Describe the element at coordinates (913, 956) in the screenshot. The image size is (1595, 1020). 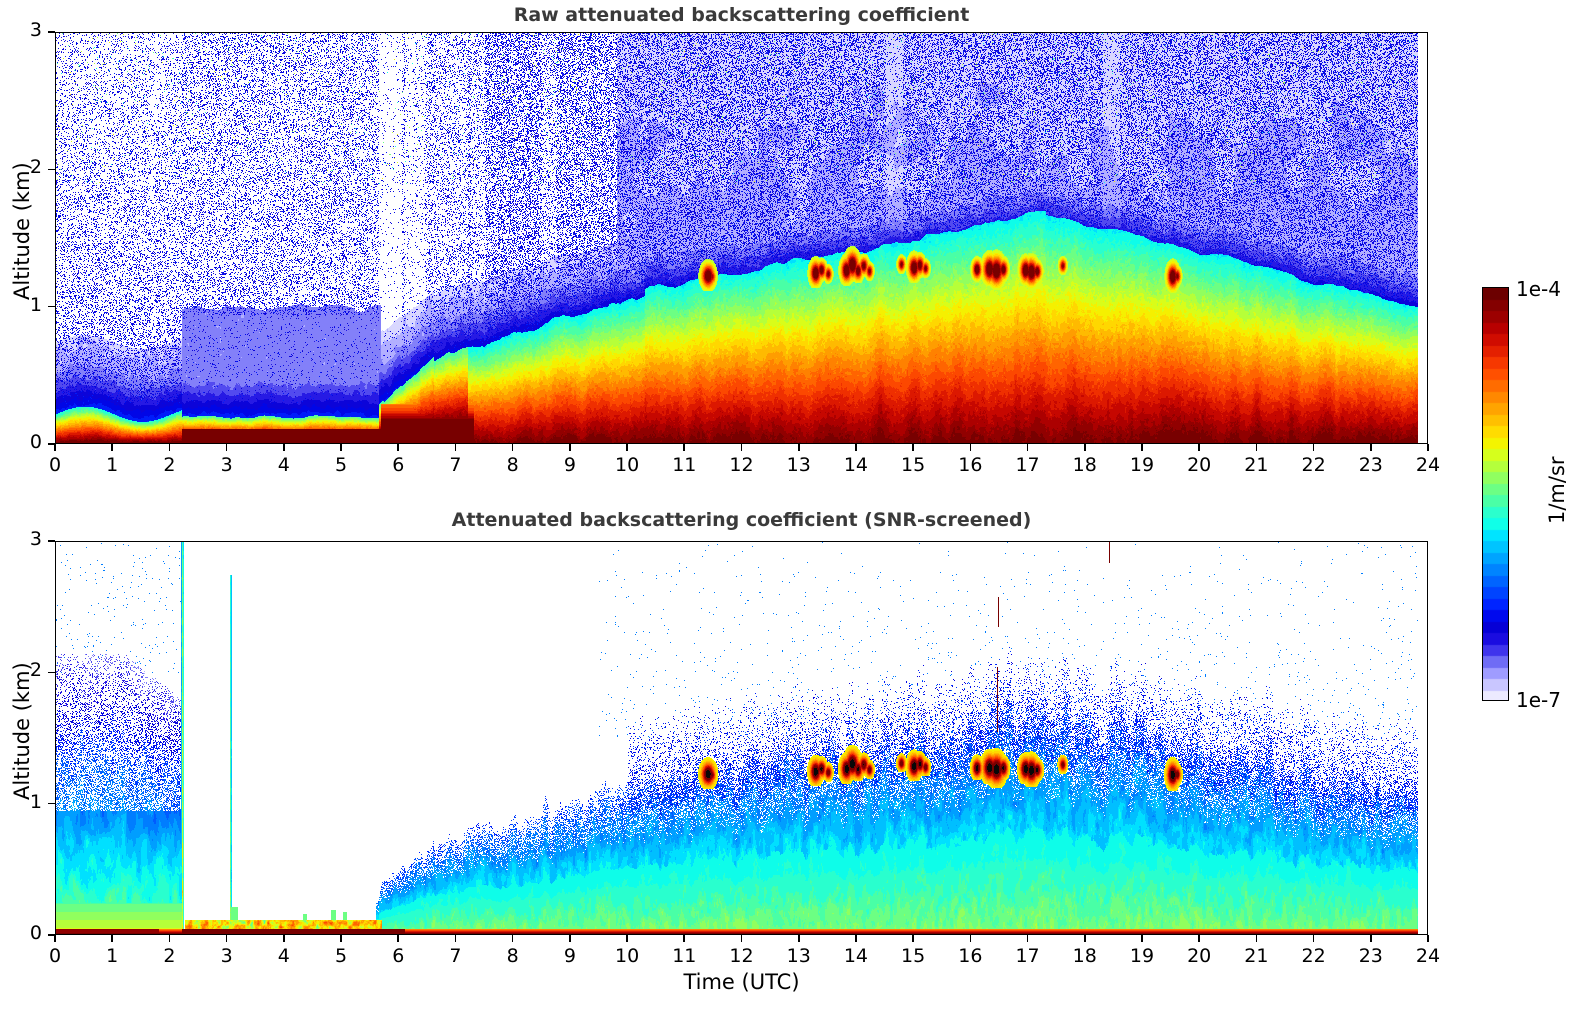
I see `x-tick-label-screened-15: 15` at that location.